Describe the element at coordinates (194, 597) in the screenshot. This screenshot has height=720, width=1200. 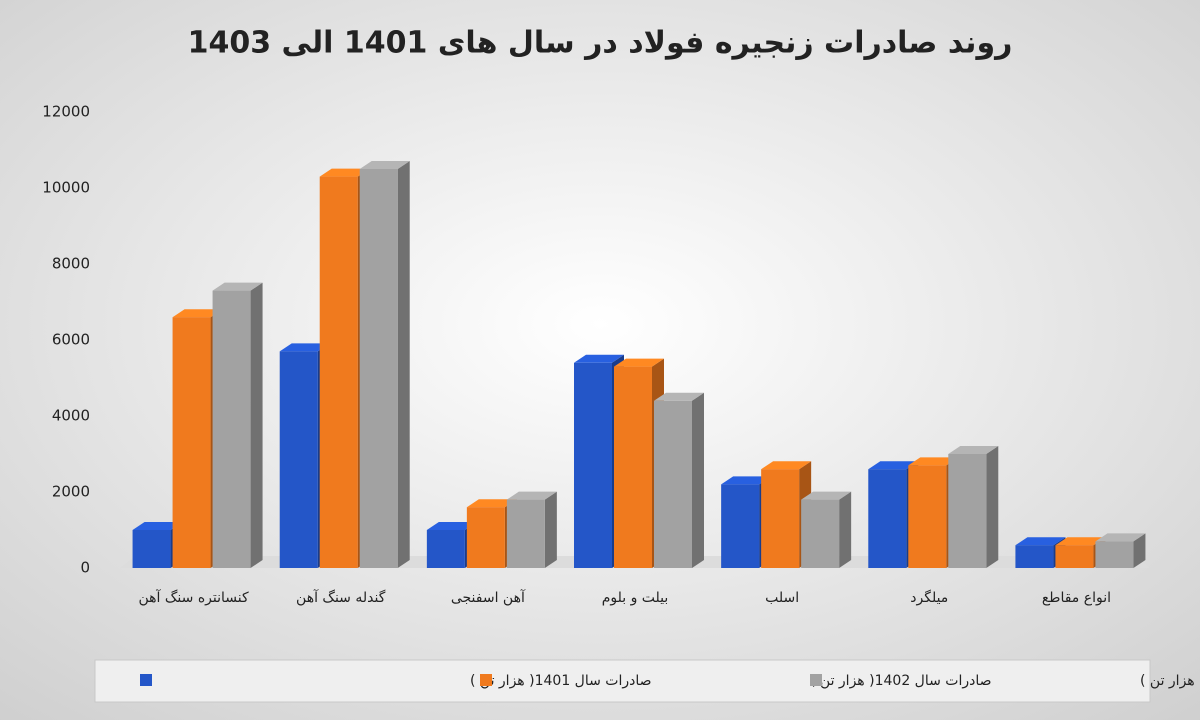
I see `x-tick-label: کنسانتره سنگ آهن` at that location.